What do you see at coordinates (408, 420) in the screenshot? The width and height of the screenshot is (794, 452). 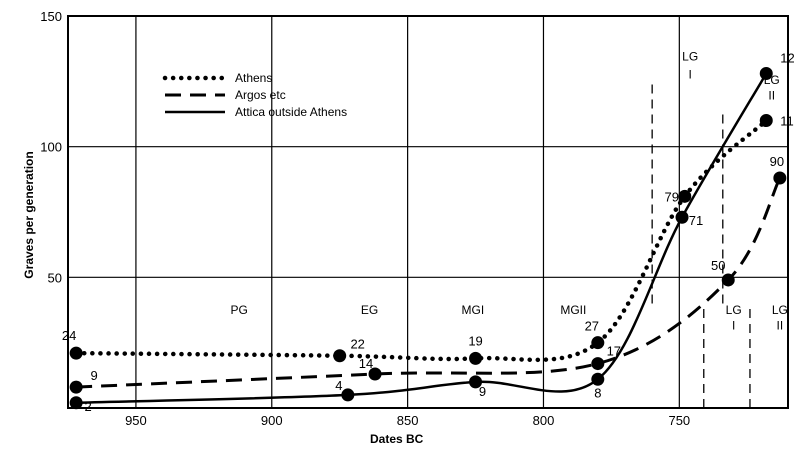 I see `x-tick-label-850: 850` at bounding box center [408, 420].